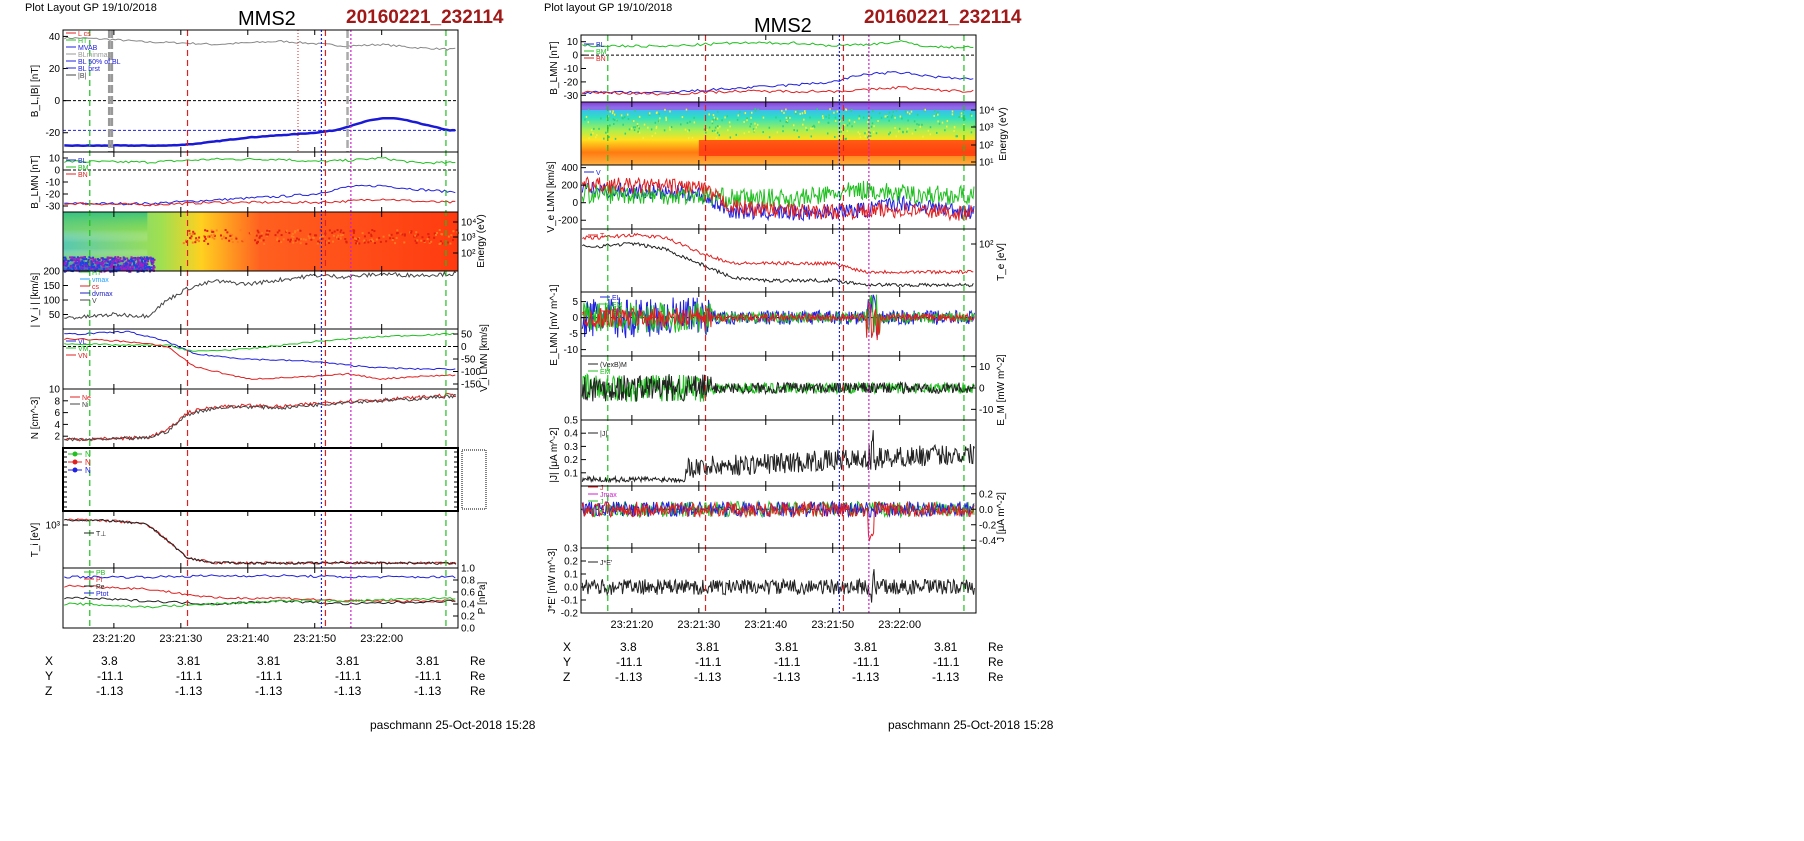 The width and height of the screenshot is (1804, 841). Describe the element at coordinates (778, 388) in the screenshot. I see `series-em` at that location.